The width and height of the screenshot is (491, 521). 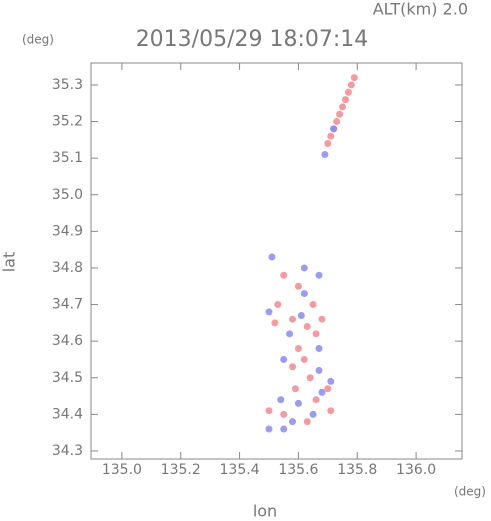 I want to click on y-tick-label: 35.0, so click(x=67, y=195).